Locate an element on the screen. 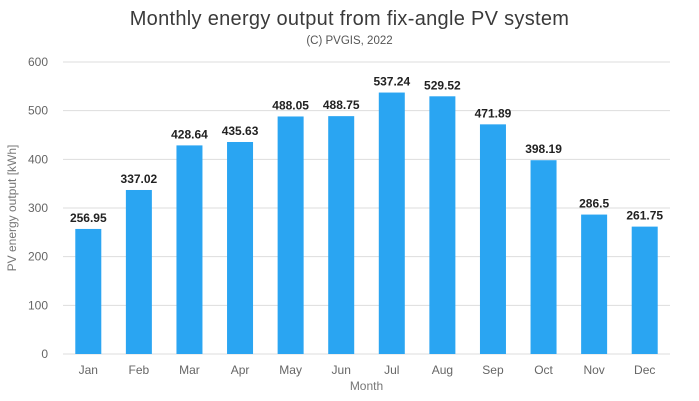 The width and height of the screenshot is (699, 401). data-label: 435.63 is located at coordinates (240, 131).